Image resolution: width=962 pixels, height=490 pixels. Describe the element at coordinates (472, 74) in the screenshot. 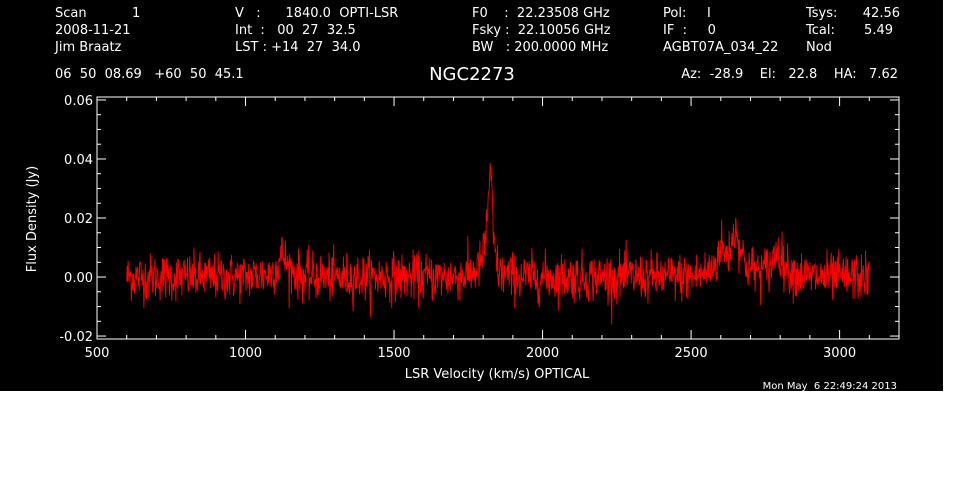

I see `source-title: NGC2273` at that location.